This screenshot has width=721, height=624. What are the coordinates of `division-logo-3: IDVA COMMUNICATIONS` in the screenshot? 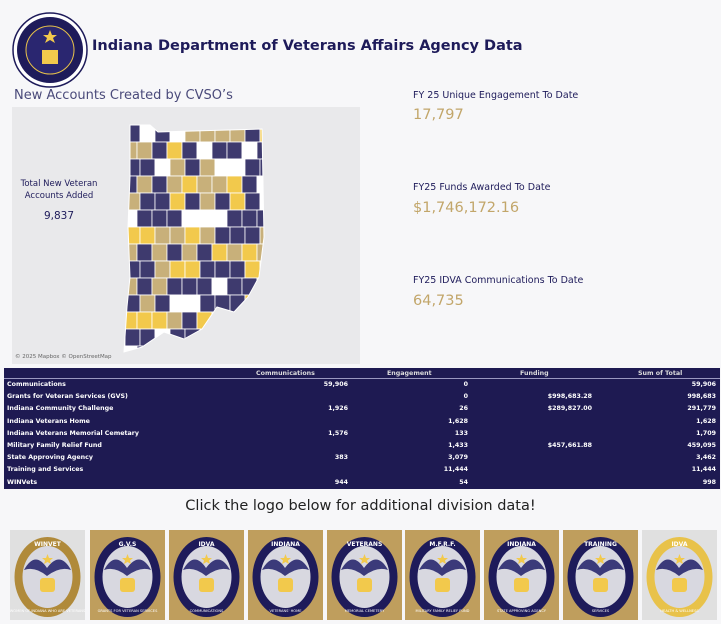 It's located at (206, 575).